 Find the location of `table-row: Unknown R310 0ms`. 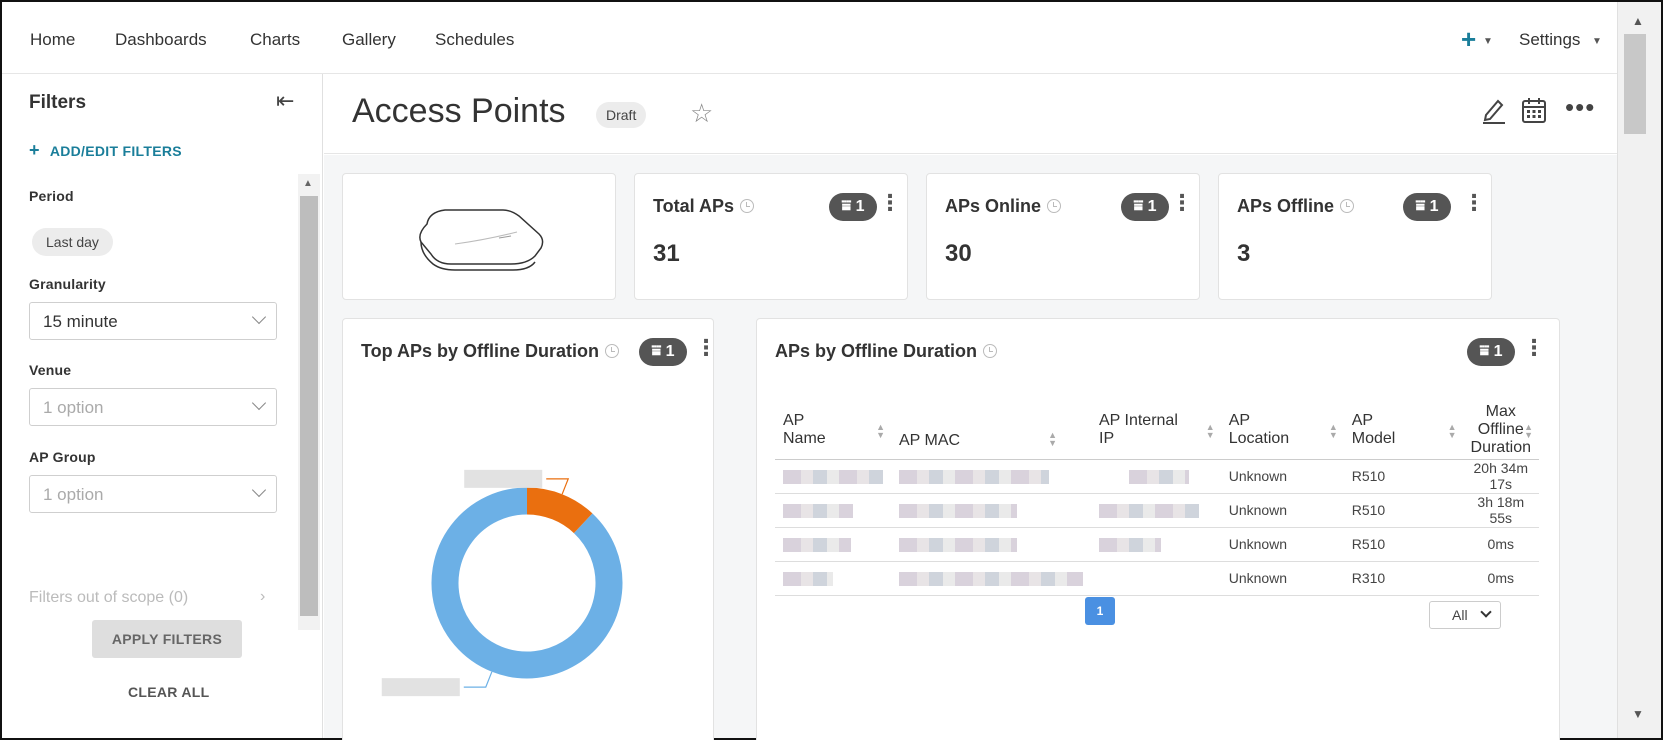

table-row: Unknown R310 0ms is located at coordinates (1157, 578).